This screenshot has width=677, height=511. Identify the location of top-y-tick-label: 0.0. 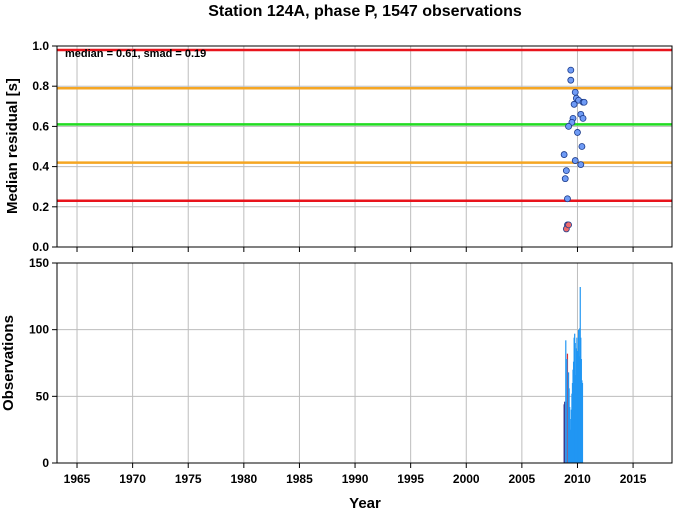
(40, 247).